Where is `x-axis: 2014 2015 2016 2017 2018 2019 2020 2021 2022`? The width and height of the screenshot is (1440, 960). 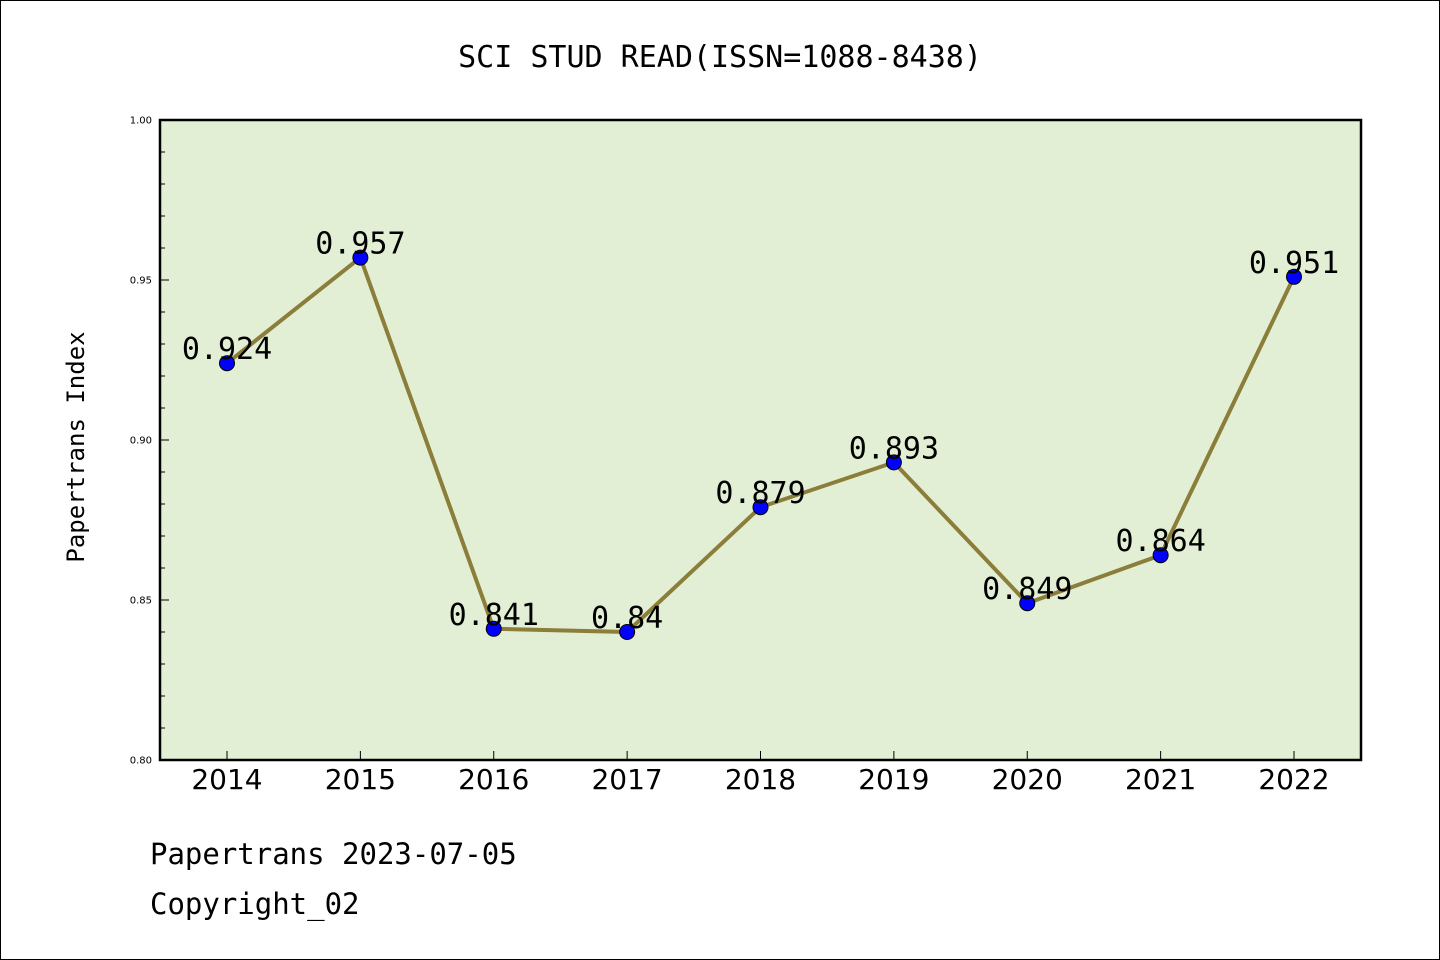 x-axis: 2014 2015 2016 2017 2018 2019 2020 2021 2022 is located at coordinates (760, 773).